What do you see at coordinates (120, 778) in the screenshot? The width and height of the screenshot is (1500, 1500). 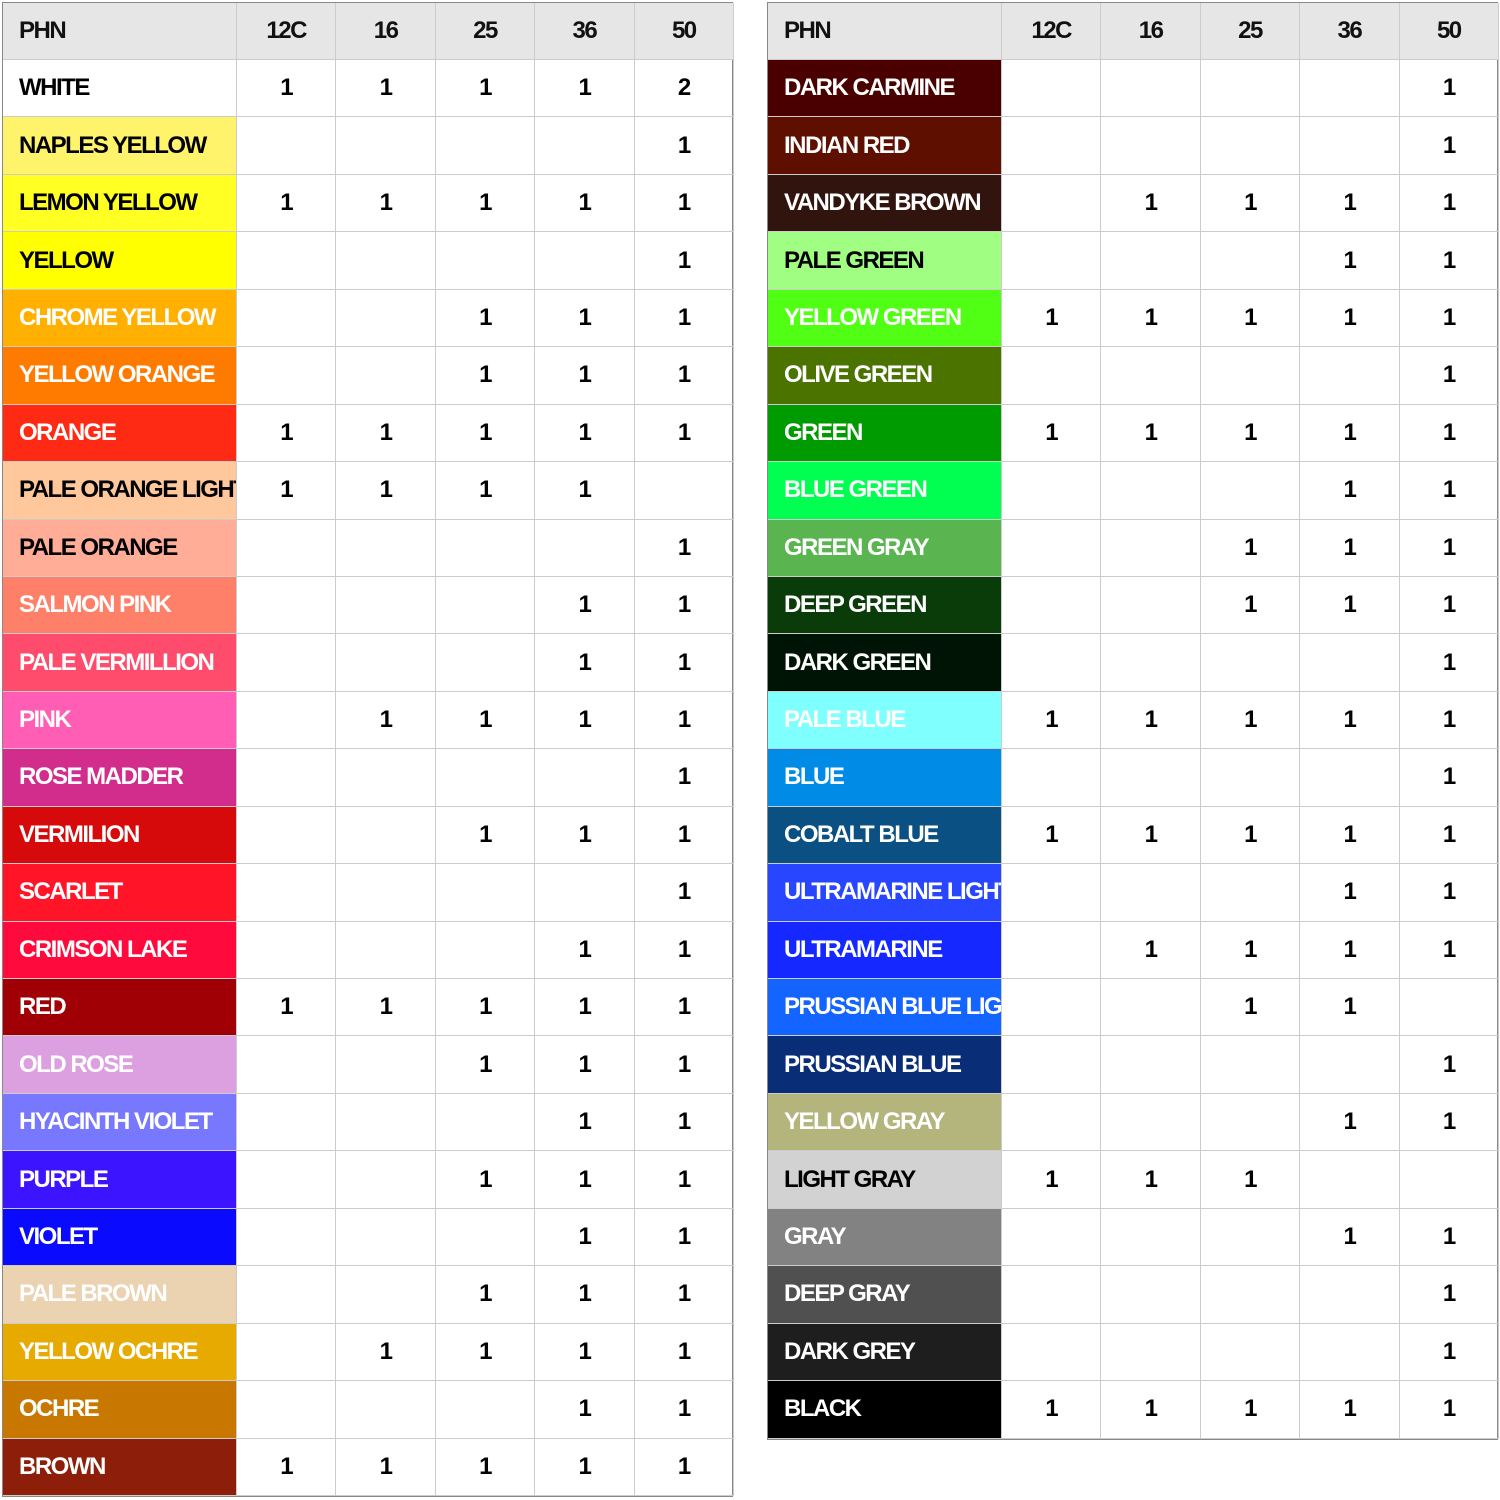 I see `color-name: ROSE MADDER` at bounding box center [120, 778].